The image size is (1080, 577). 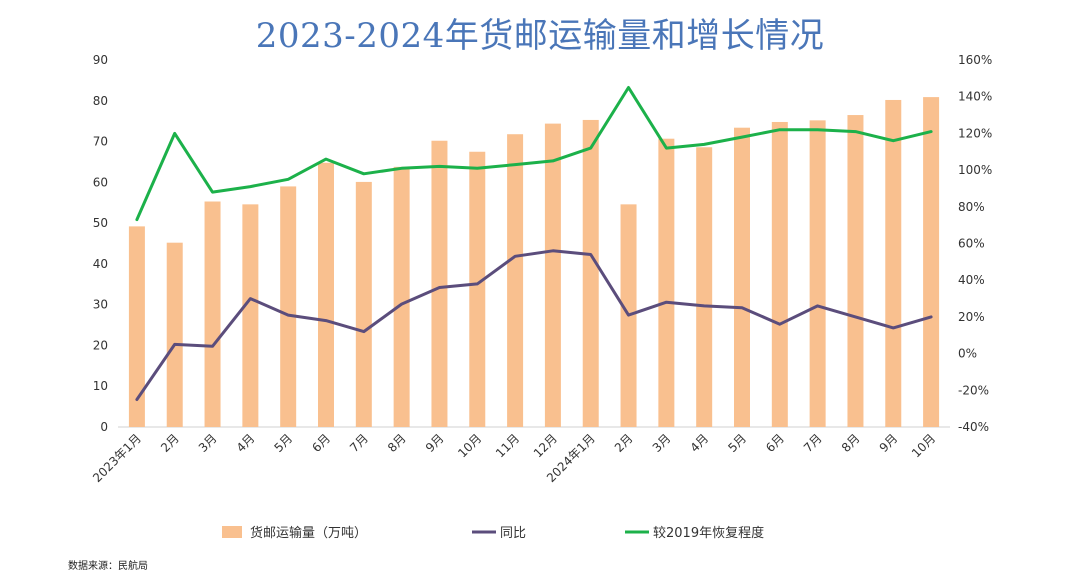 I want to click on y-left-tick-label: 90, so click(x=100, y=60).